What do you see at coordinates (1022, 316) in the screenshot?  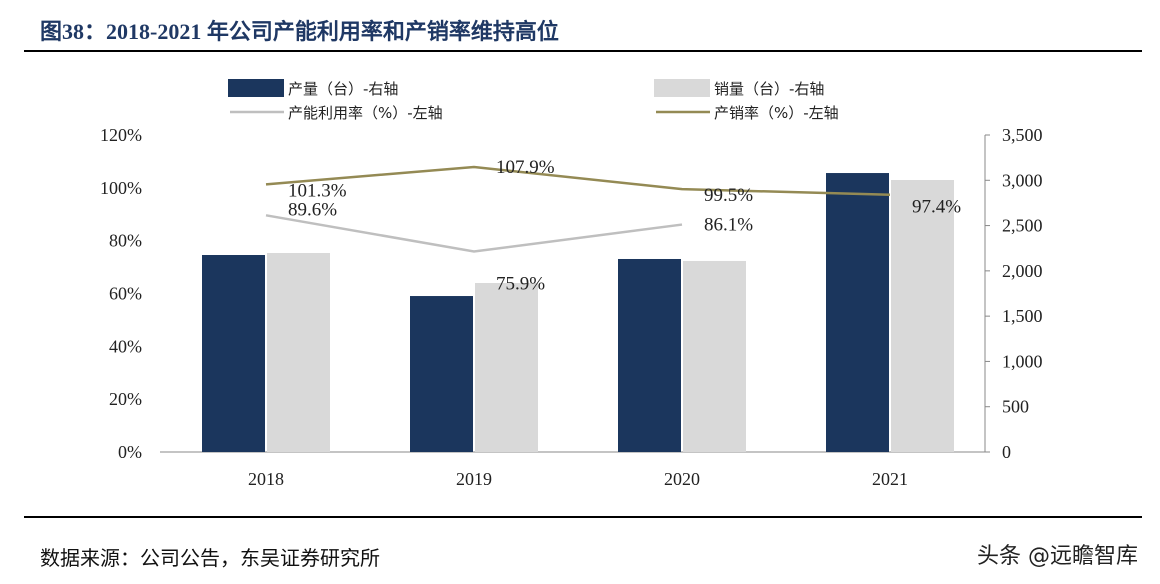 I see `right-tick-label: 1,500` at bounding box center [1022, 316].